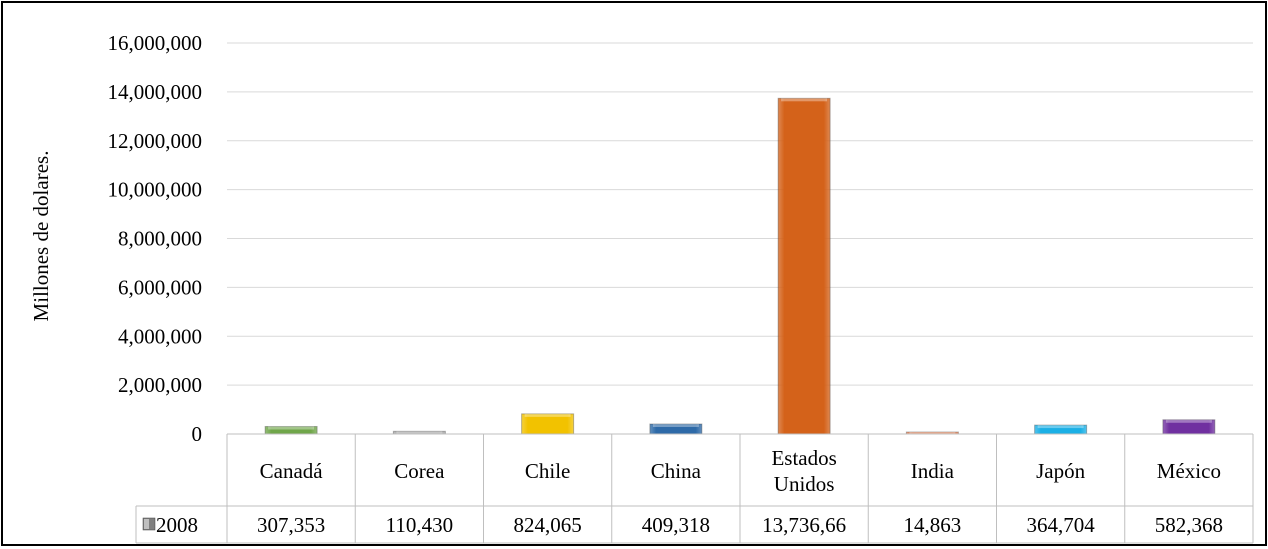 This screenshot has height=549, width=1268. What do you see at coordinates (548, 525) in the screenshot?
I see `table-value: 824,065` at bounding box center [548, 525].